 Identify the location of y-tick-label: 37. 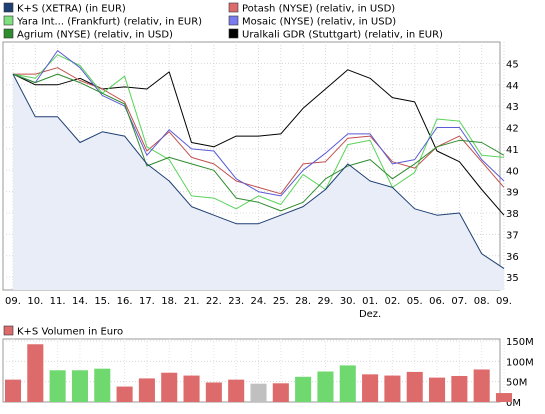
(512, 235).